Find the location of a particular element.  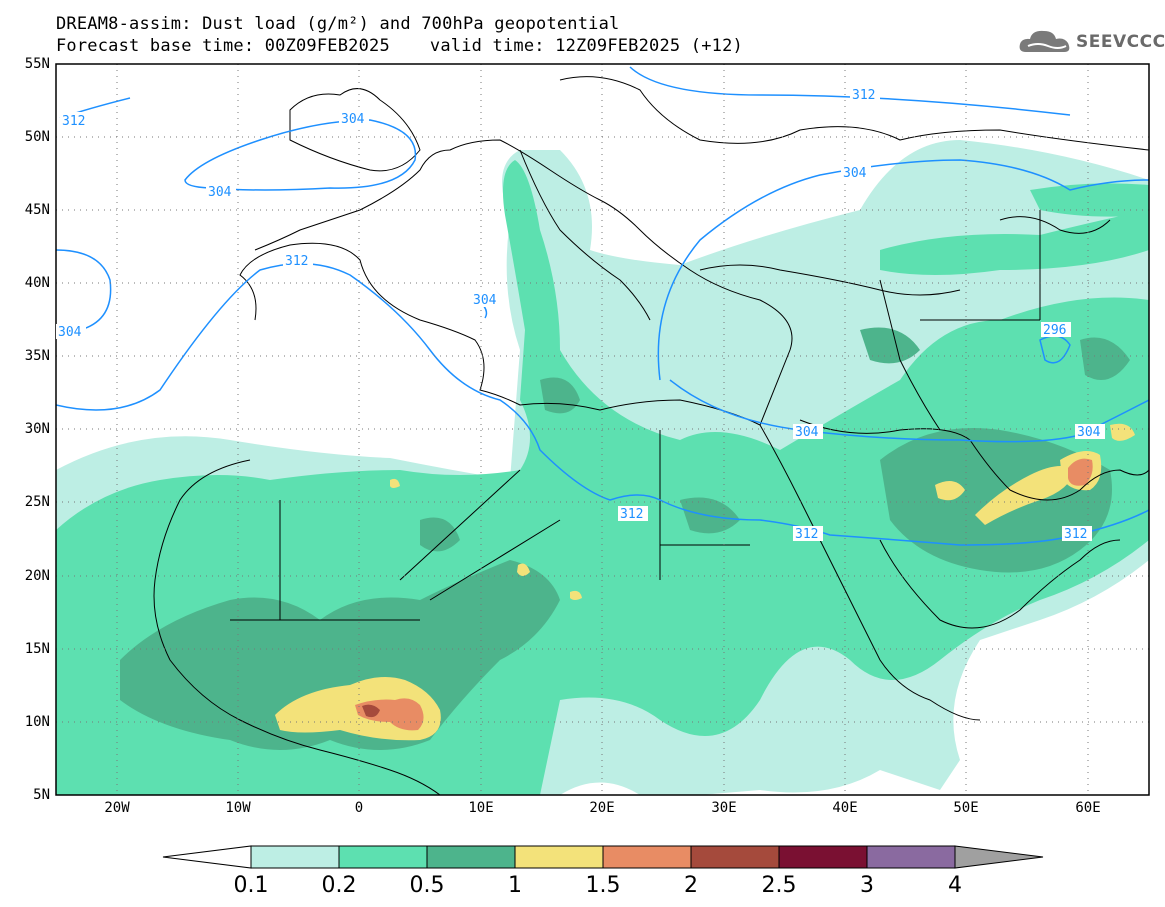

base-time: Forecast base time: 00Z09FEB2025 is located at coordinates (223, 46).